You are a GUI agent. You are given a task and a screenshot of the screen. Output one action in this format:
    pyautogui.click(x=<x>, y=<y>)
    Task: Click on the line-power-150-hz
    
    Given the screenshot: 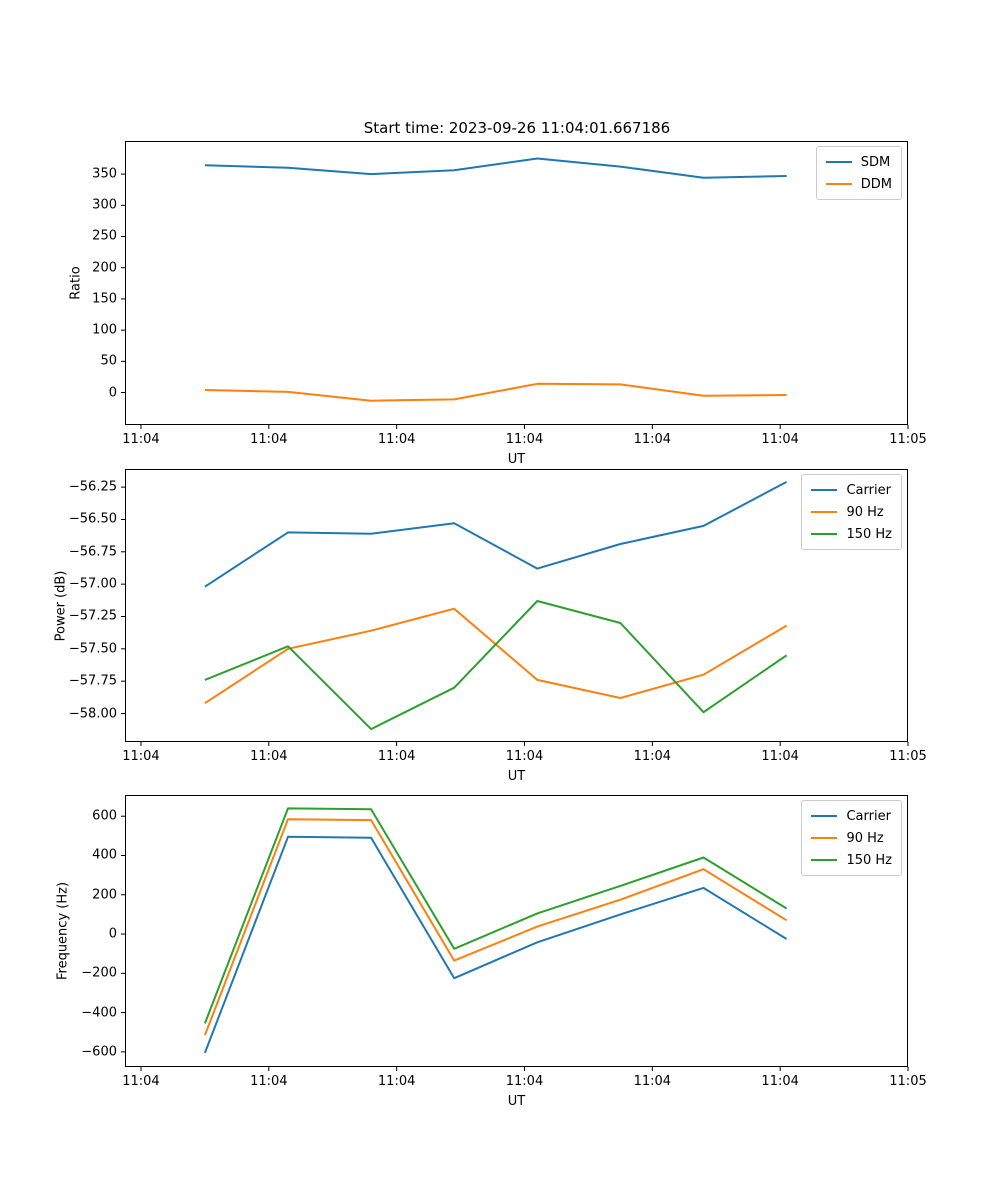 What is the action you would take?
    pyautogui.click(x=496, y=665)
    